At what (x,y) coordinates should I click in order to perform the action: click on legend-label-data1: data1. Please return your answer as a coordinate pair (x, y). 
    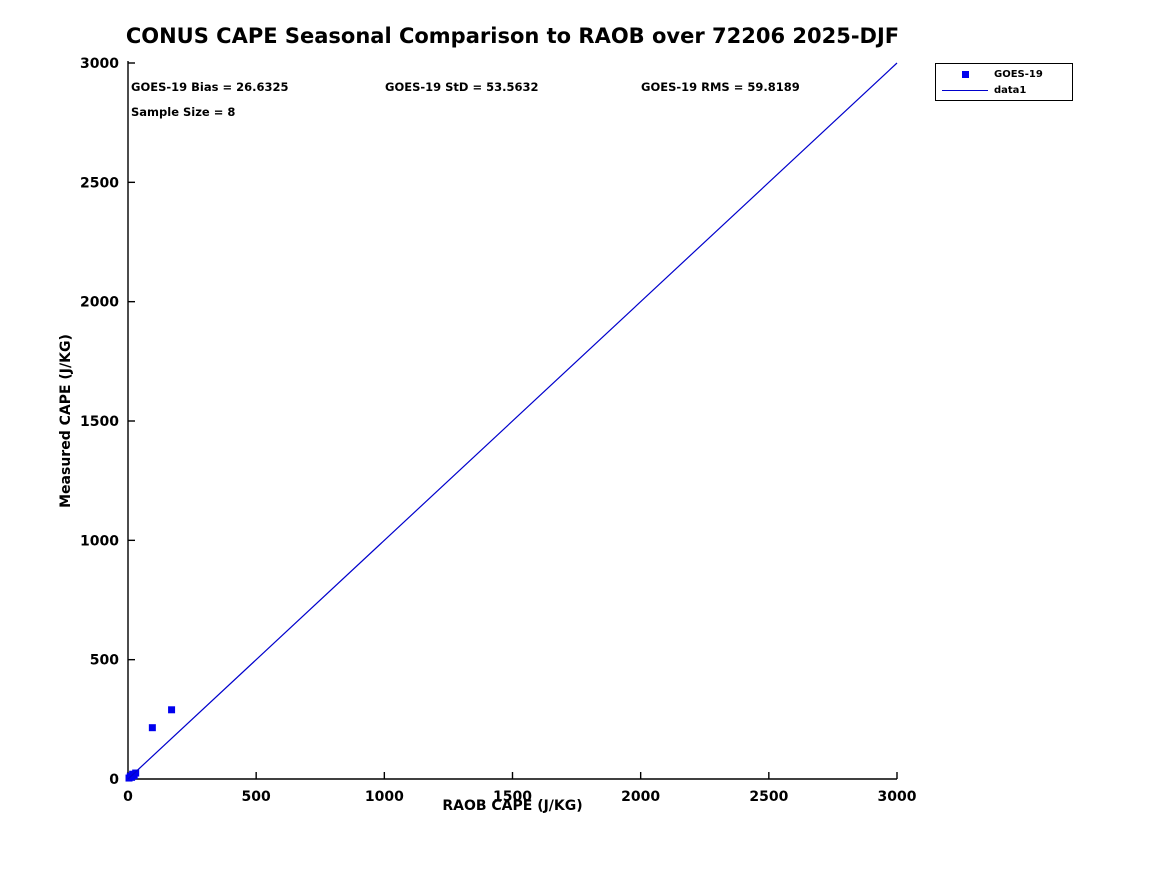
    Looking at the image, I should click on (1010, 90).